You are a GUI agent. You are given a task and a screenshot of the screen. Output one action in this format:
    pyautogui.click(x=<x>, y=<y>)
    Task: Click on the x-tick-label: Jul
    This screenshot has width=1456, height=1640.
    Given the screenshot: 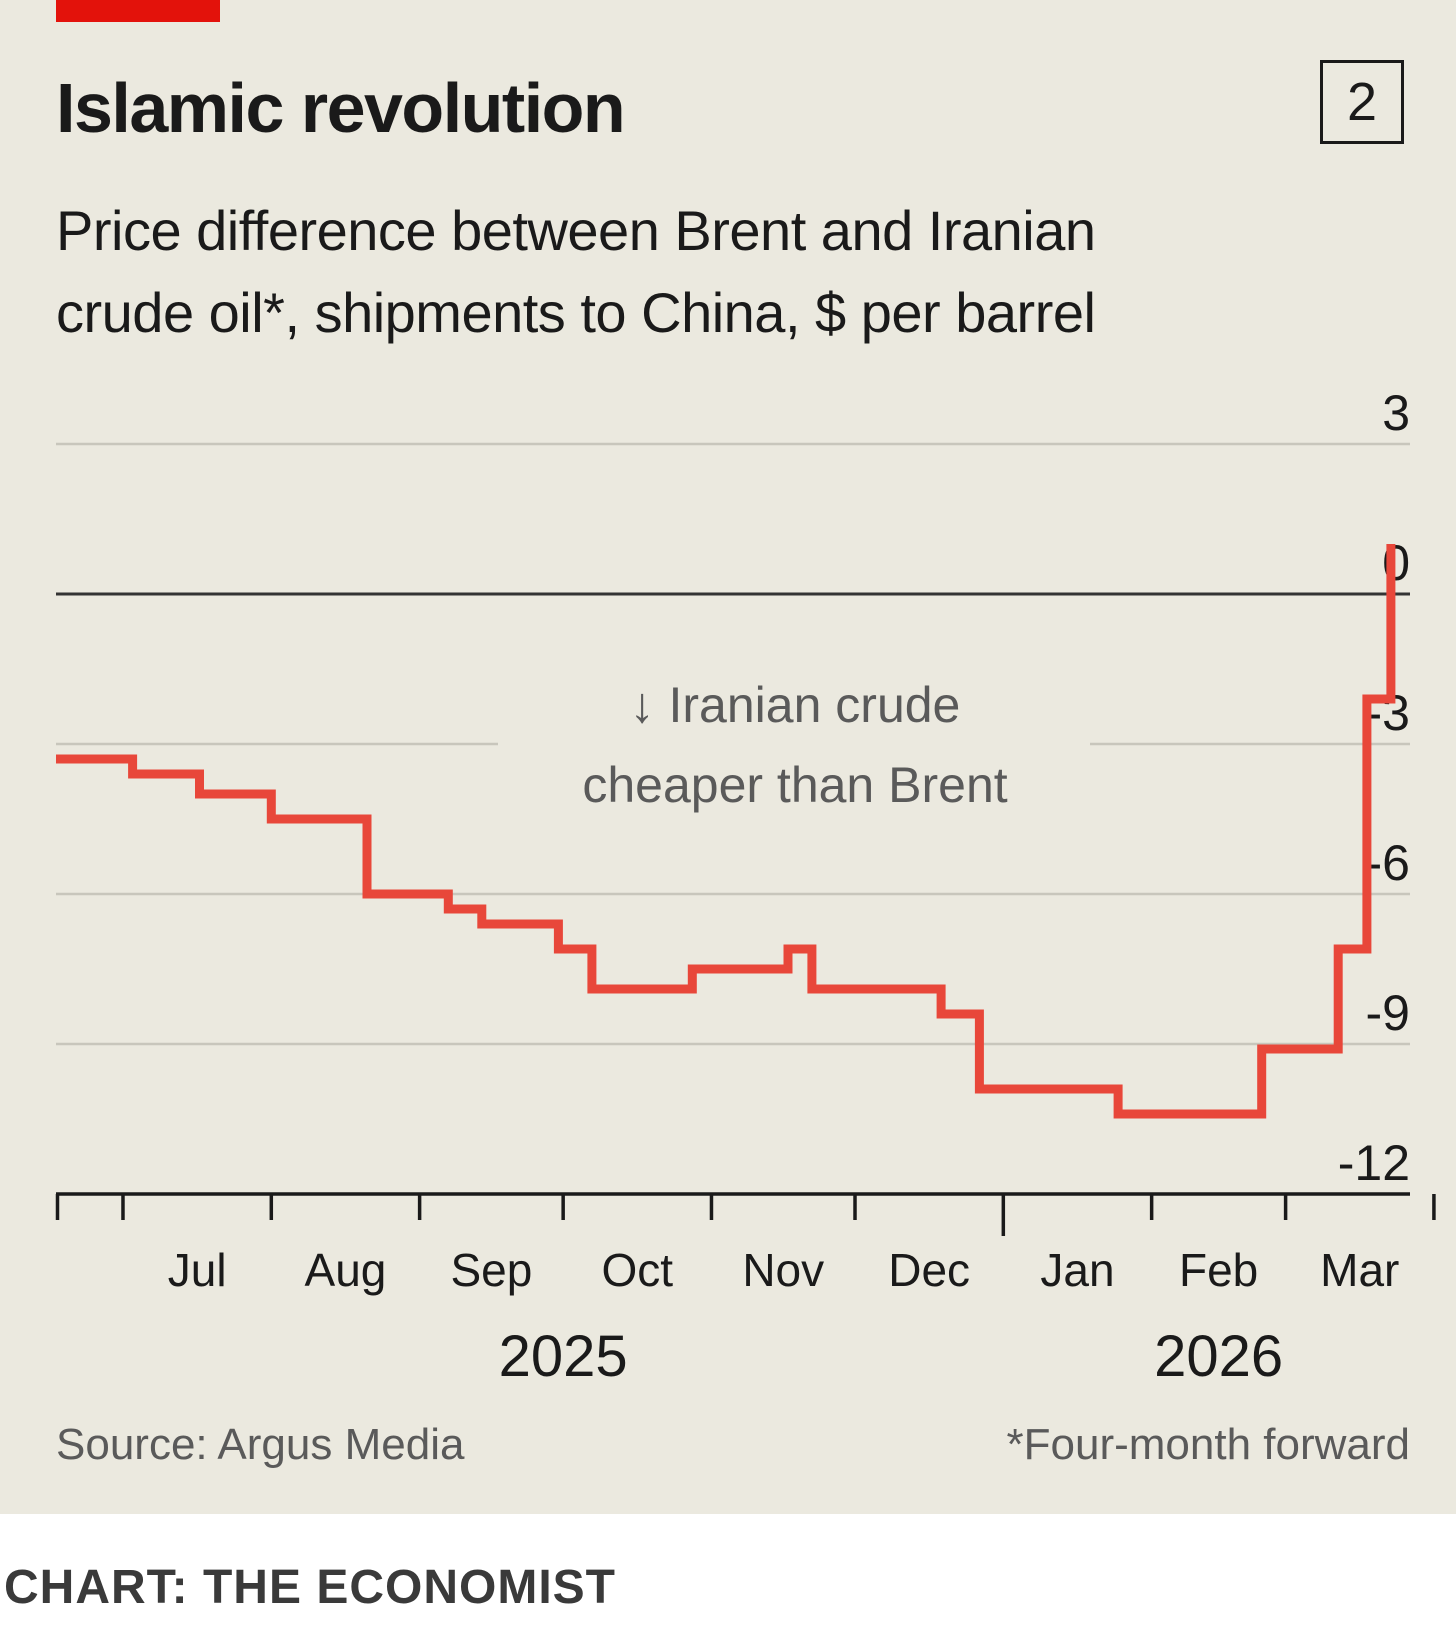 What is the action you would take?
    pyautogui.click(x=197, y=1270)
    